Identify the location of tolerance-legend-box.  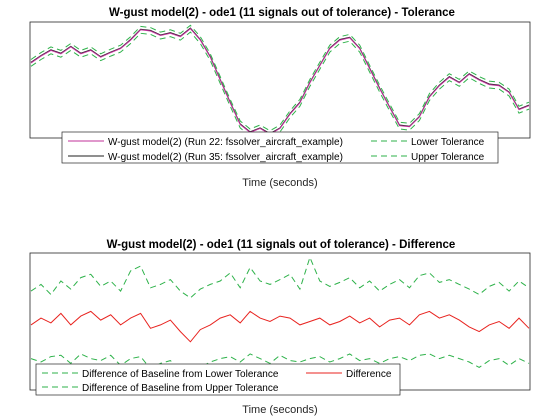
(280, 147).